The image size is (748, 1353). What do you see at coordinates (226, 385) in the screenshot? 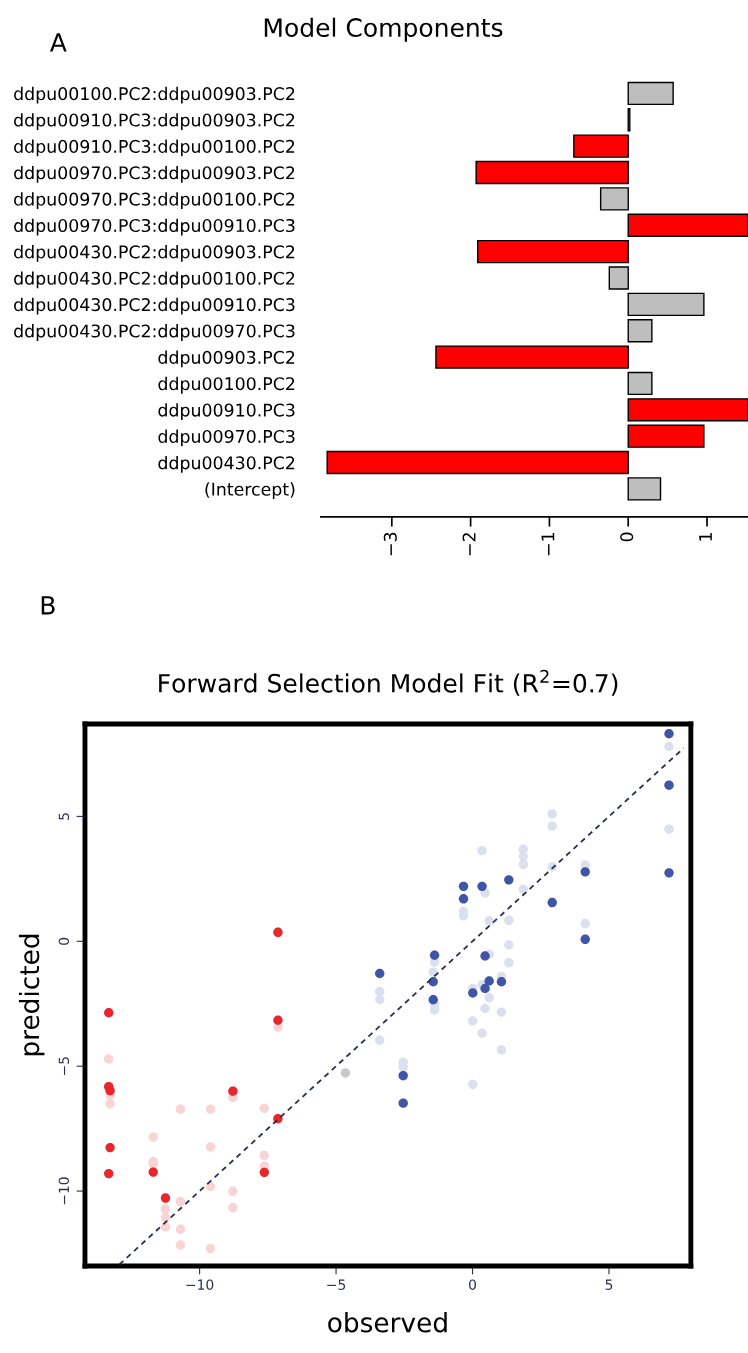
I see `y-tick-label: ddpu00100.PC2` at bounding box center [226, 385].